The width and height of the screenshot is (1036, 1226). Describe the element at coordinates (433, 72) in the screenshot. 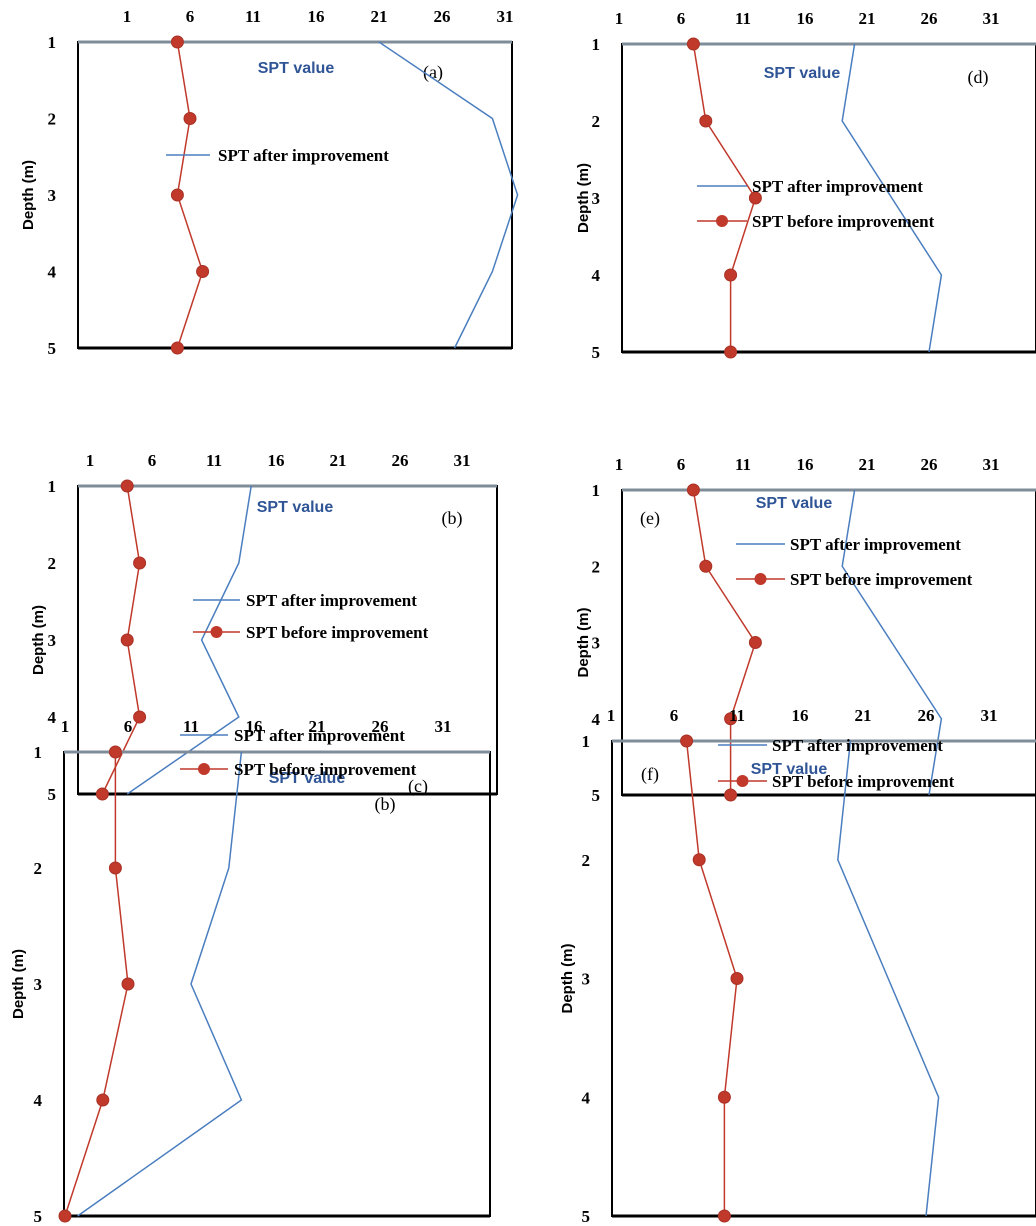

I see `panel-label: (a)` at that location.